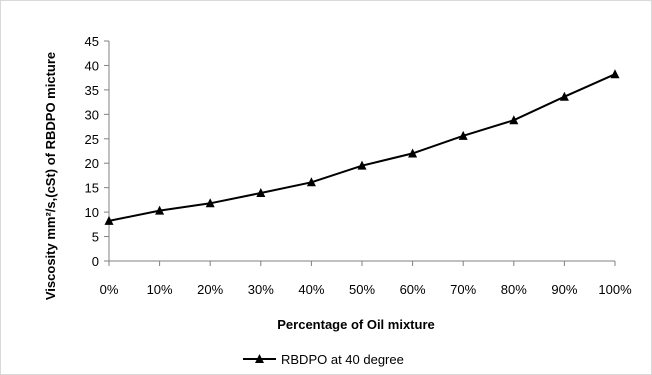 The width and height of the screenshot is (652, 375). I want to click on y-tick-label: 15, so click(92, 188).